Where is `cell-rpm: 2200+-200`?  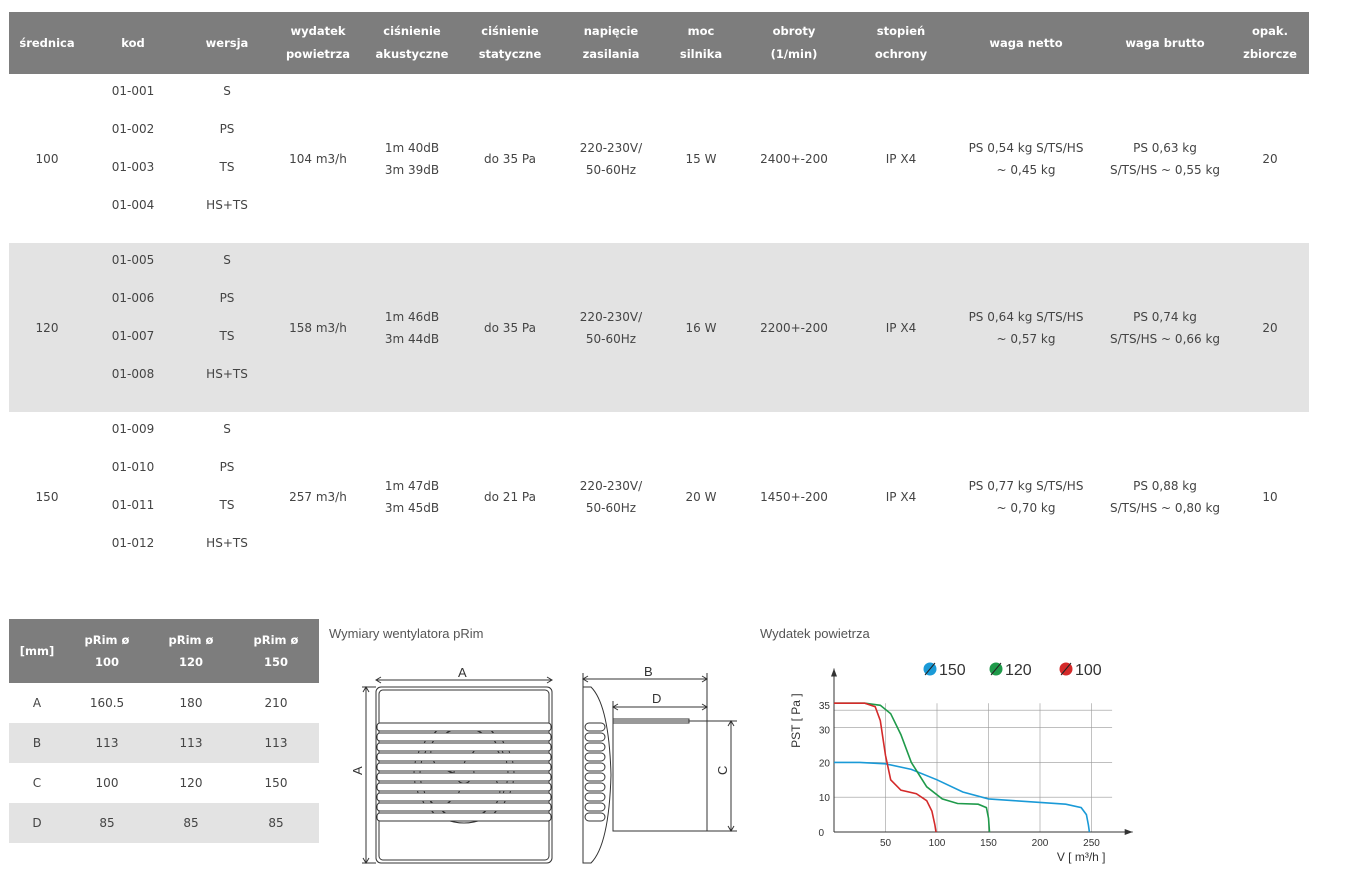 cell-rpm: 2200+-200 is located at coordinates (794, 327).